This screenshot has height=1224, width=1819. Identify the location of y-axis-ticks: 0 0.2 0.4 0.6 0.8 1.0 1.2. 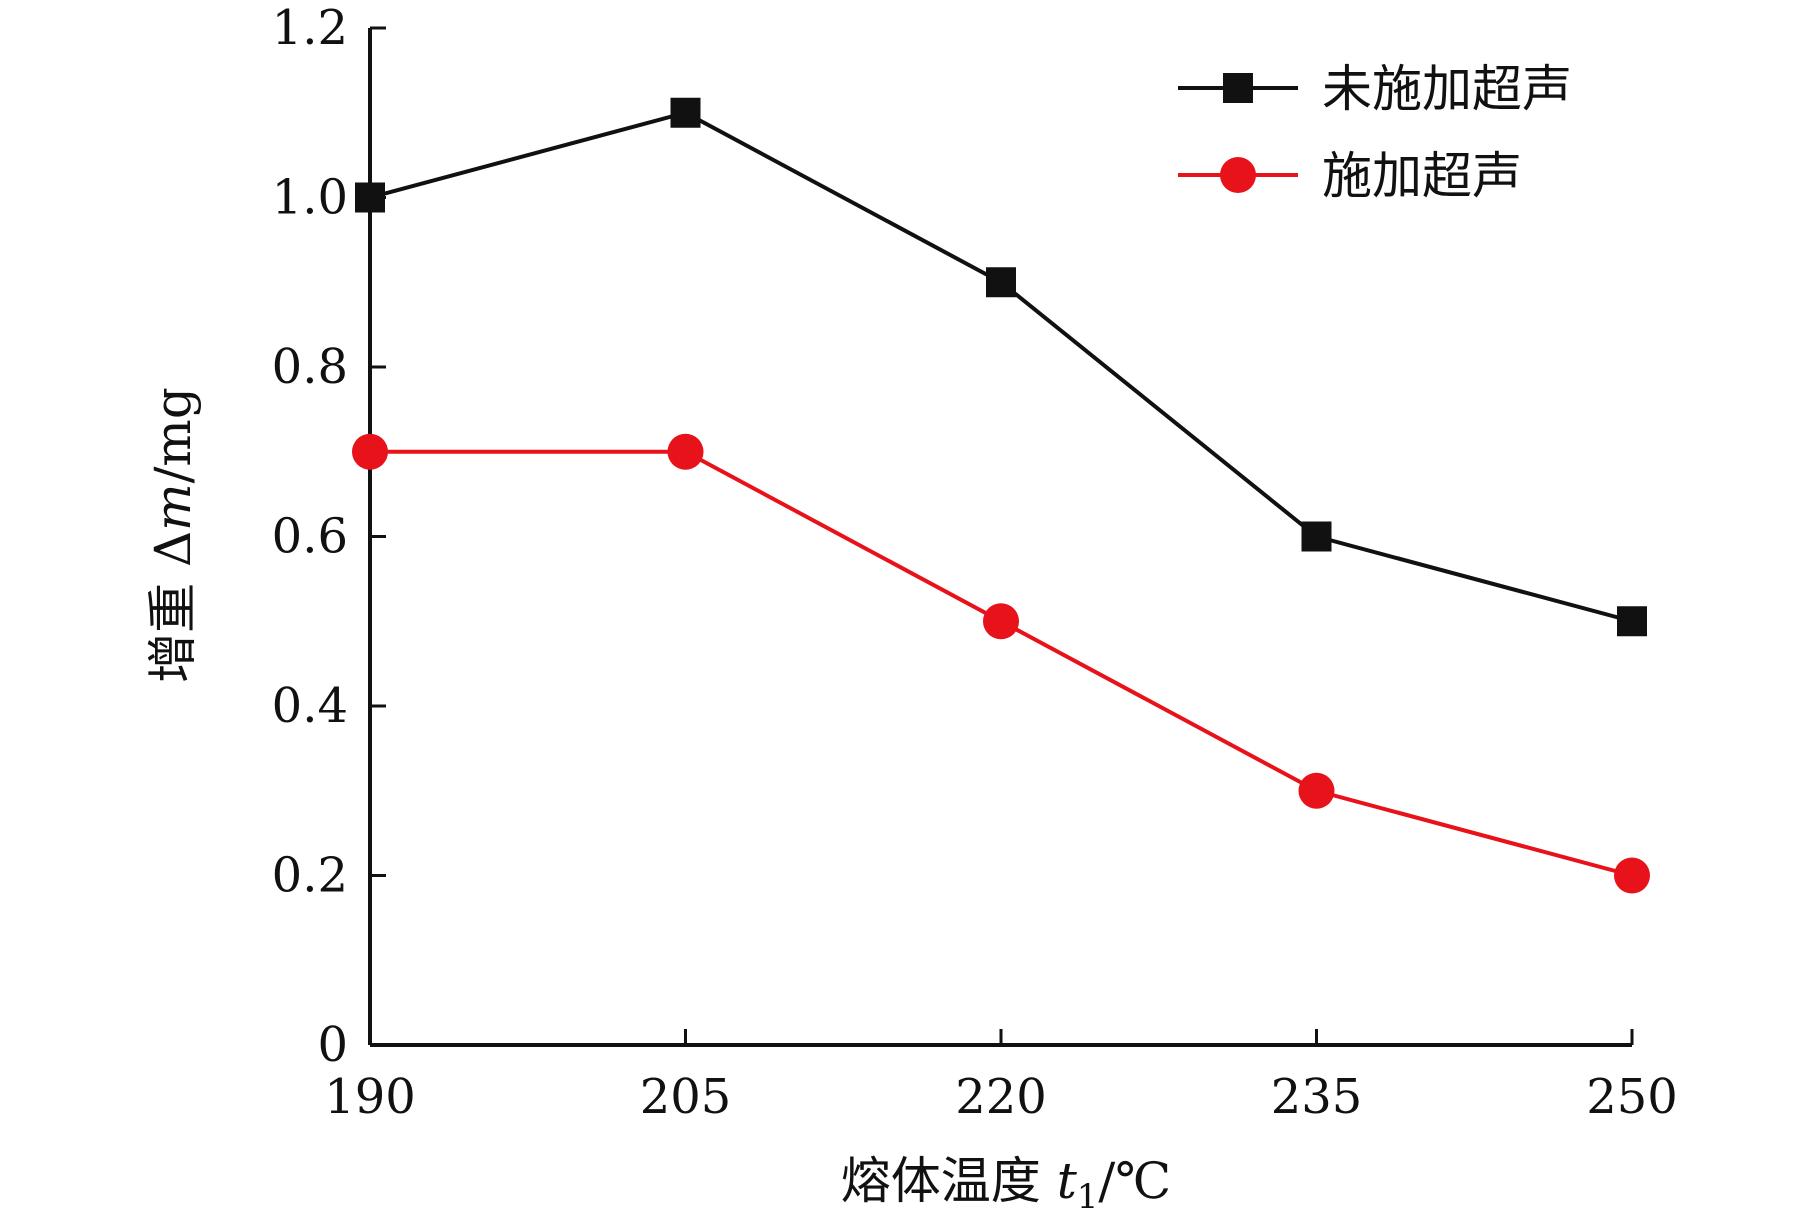
(329, 536).